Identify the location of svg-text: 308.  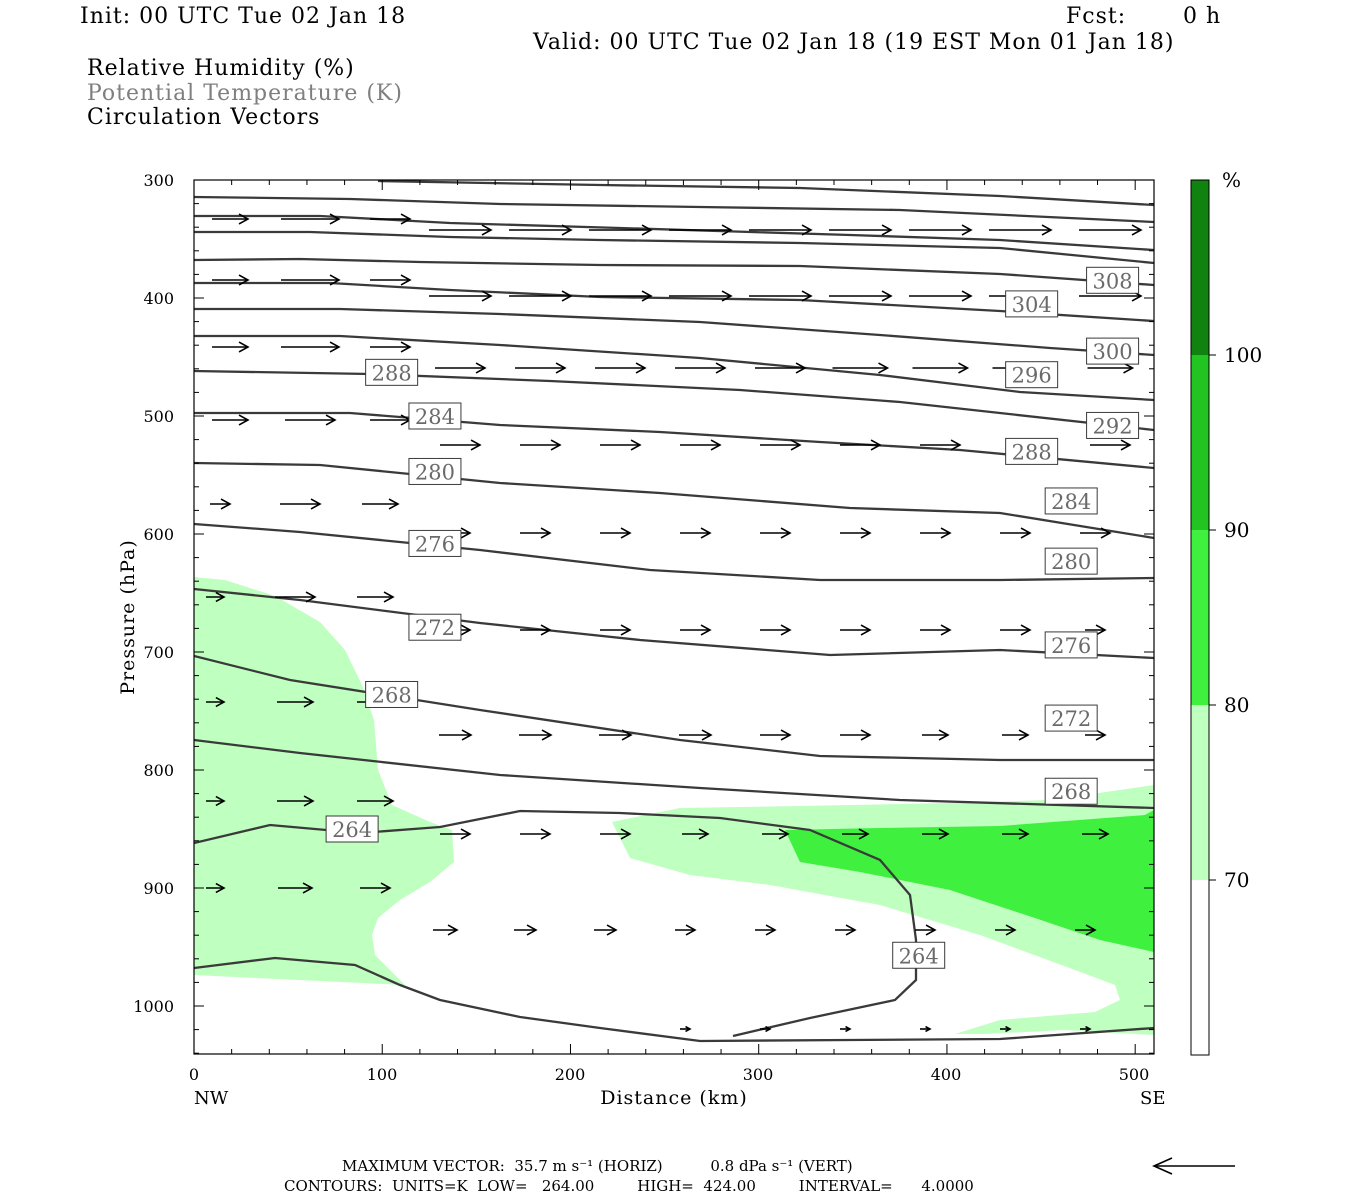
(1113, 281).